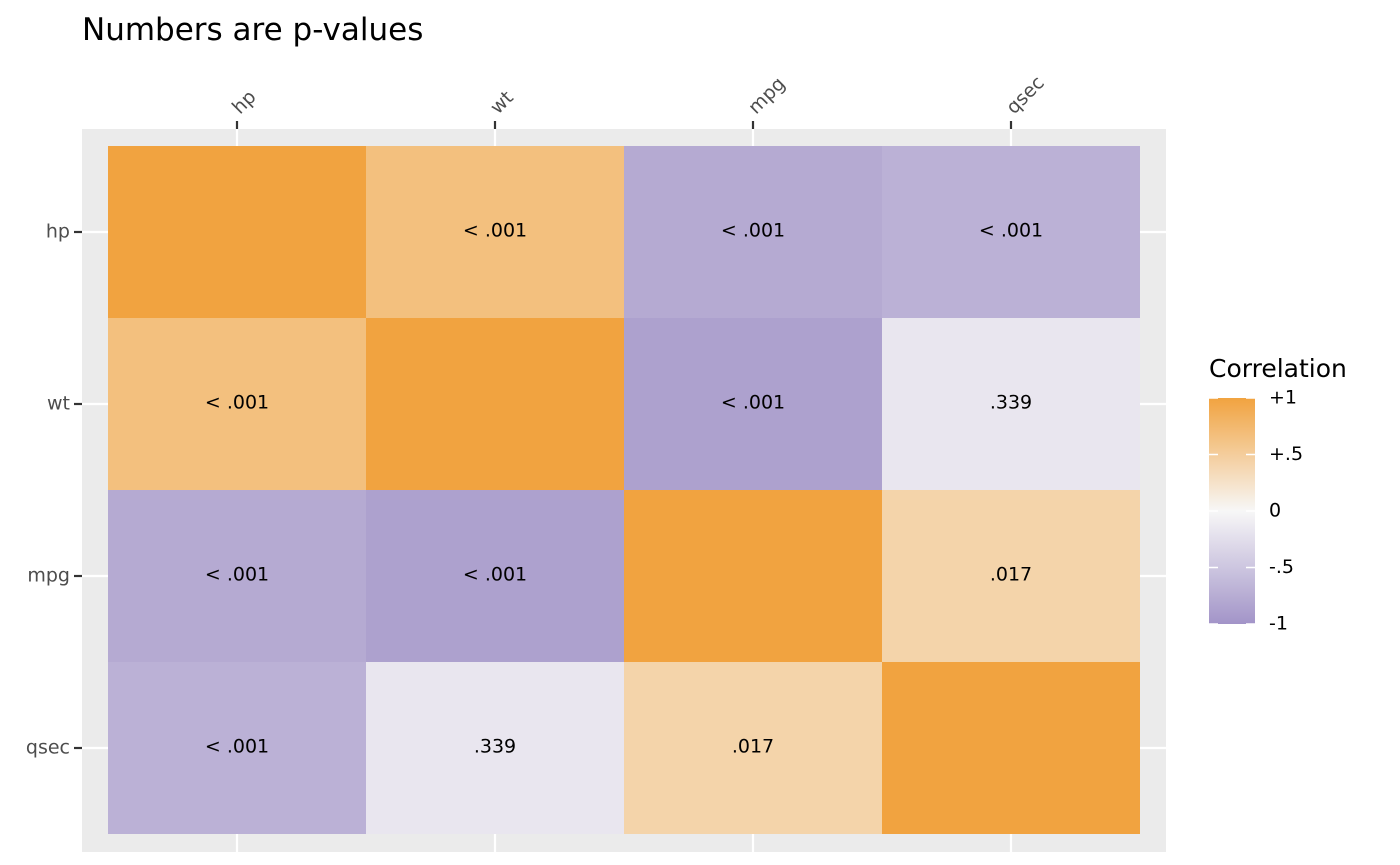 Image resolution: width=1400 pixels, height=865 pixels. Describe the element at coordinates (1281, 567) in the screenshot. I see `legend-label-3: -.5` at that location.